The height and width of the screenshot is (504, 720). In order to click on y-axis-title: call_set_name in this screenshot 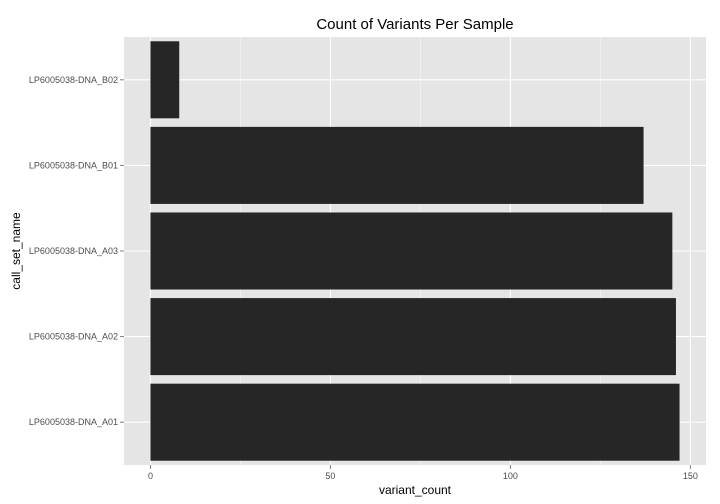, I will do `click(16, 251)`.